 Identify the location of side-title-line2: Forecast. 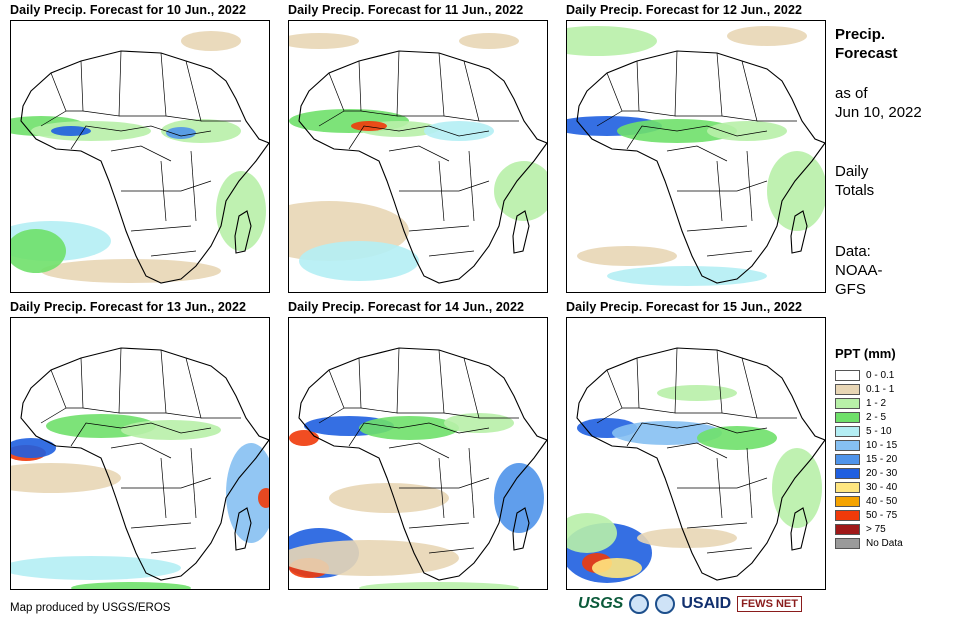
(866, 53).